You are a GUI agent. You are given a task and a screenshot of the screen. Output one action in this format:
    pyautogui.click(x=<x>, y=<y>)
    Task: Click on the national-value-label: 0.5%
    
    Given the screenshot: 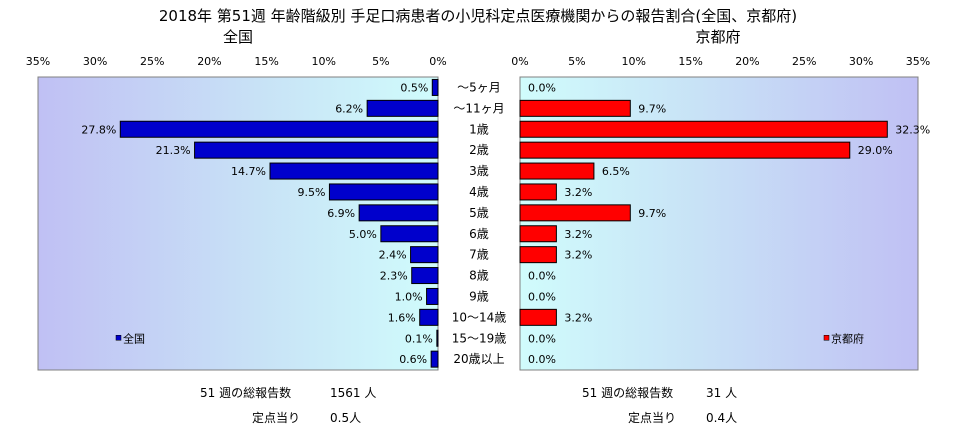 What is the action you would take?
    pyautogui.click(x=414, y=87)
    